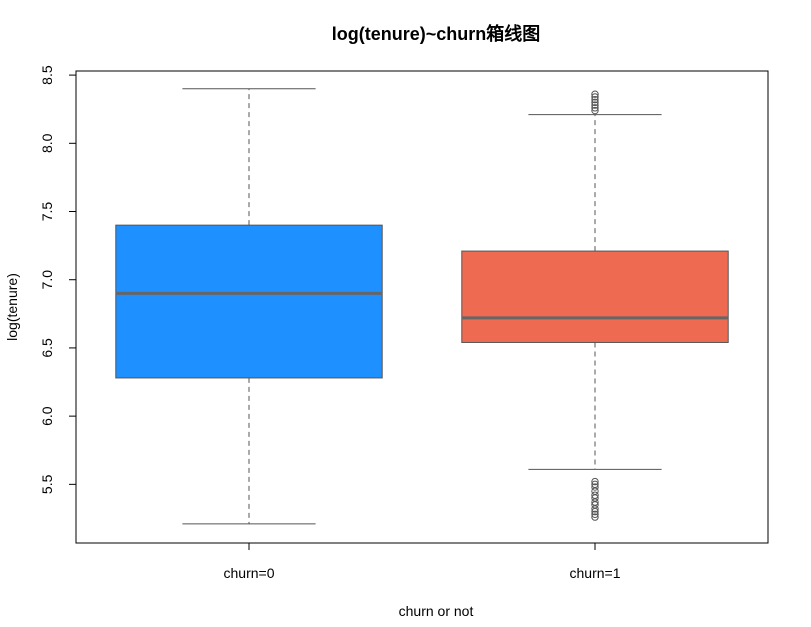 Image resolution: width=811 pixels, height=627 pixels. I want to click on y-tick-label: 6.5, so click(47, 348).